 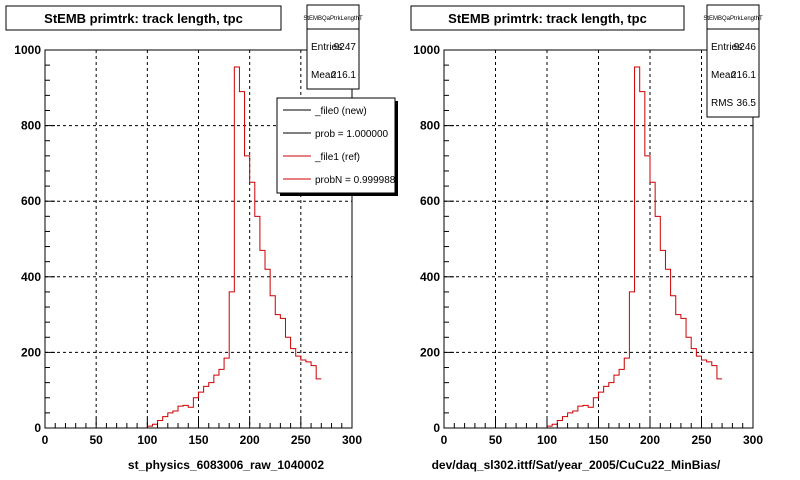 What do you see at coordinates (340, 111) in the screenshot?
I see `legend-entry-label: _file0 (new)` at bounding box center [340, 111].